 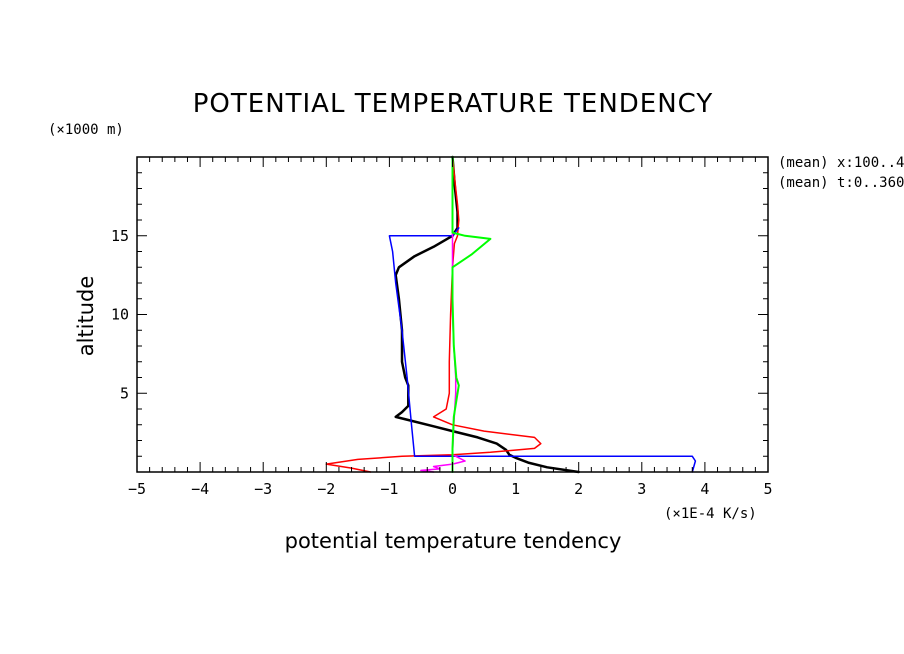 I want to click on y-tick-labels: 5 10 15, so click(x=120, y=315).